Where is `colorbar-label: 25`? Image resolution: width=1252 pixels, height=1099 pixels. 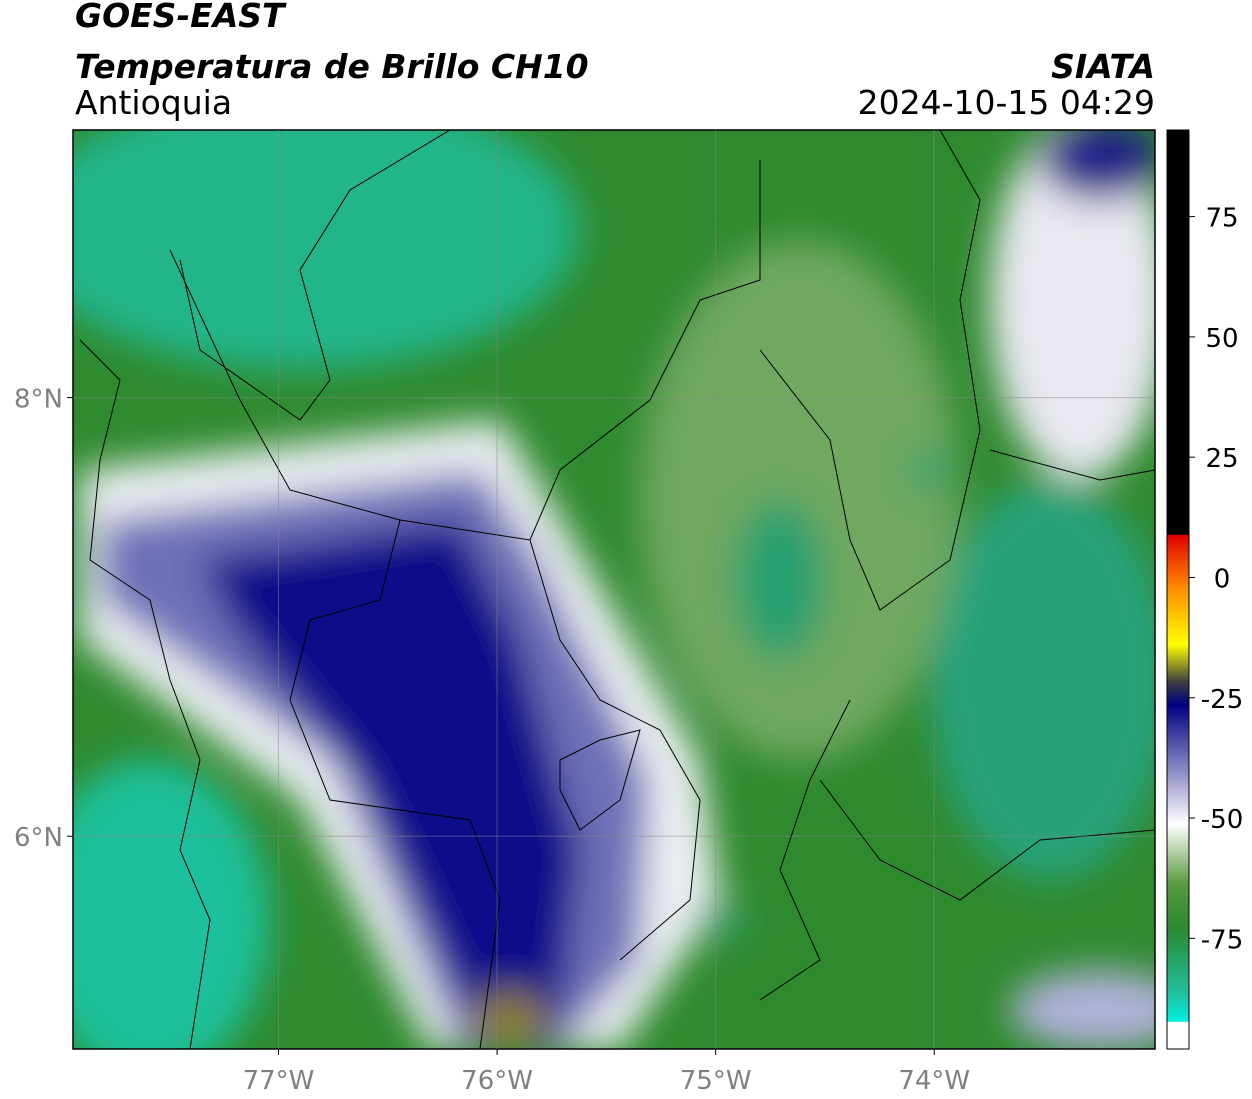 colorbar-label: 25 is located at coordinates (1221, 459).